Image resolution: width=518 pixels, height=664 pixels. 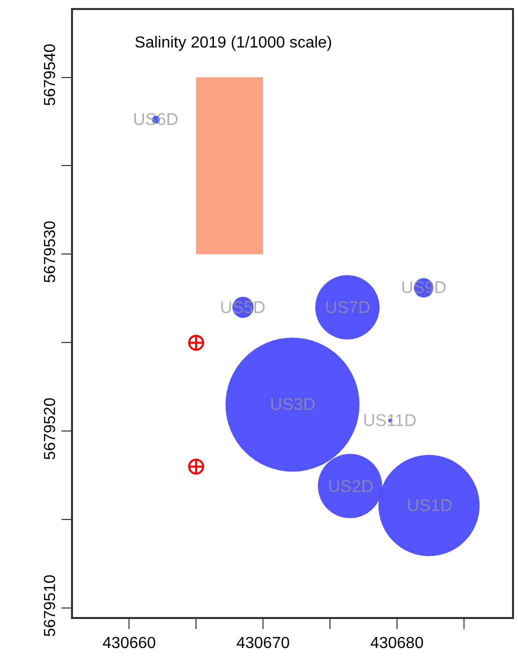 What do you see at coordinates (429, 505) in the screenshot?
I see `annotation: US1D` at bounding box center [429, 505].